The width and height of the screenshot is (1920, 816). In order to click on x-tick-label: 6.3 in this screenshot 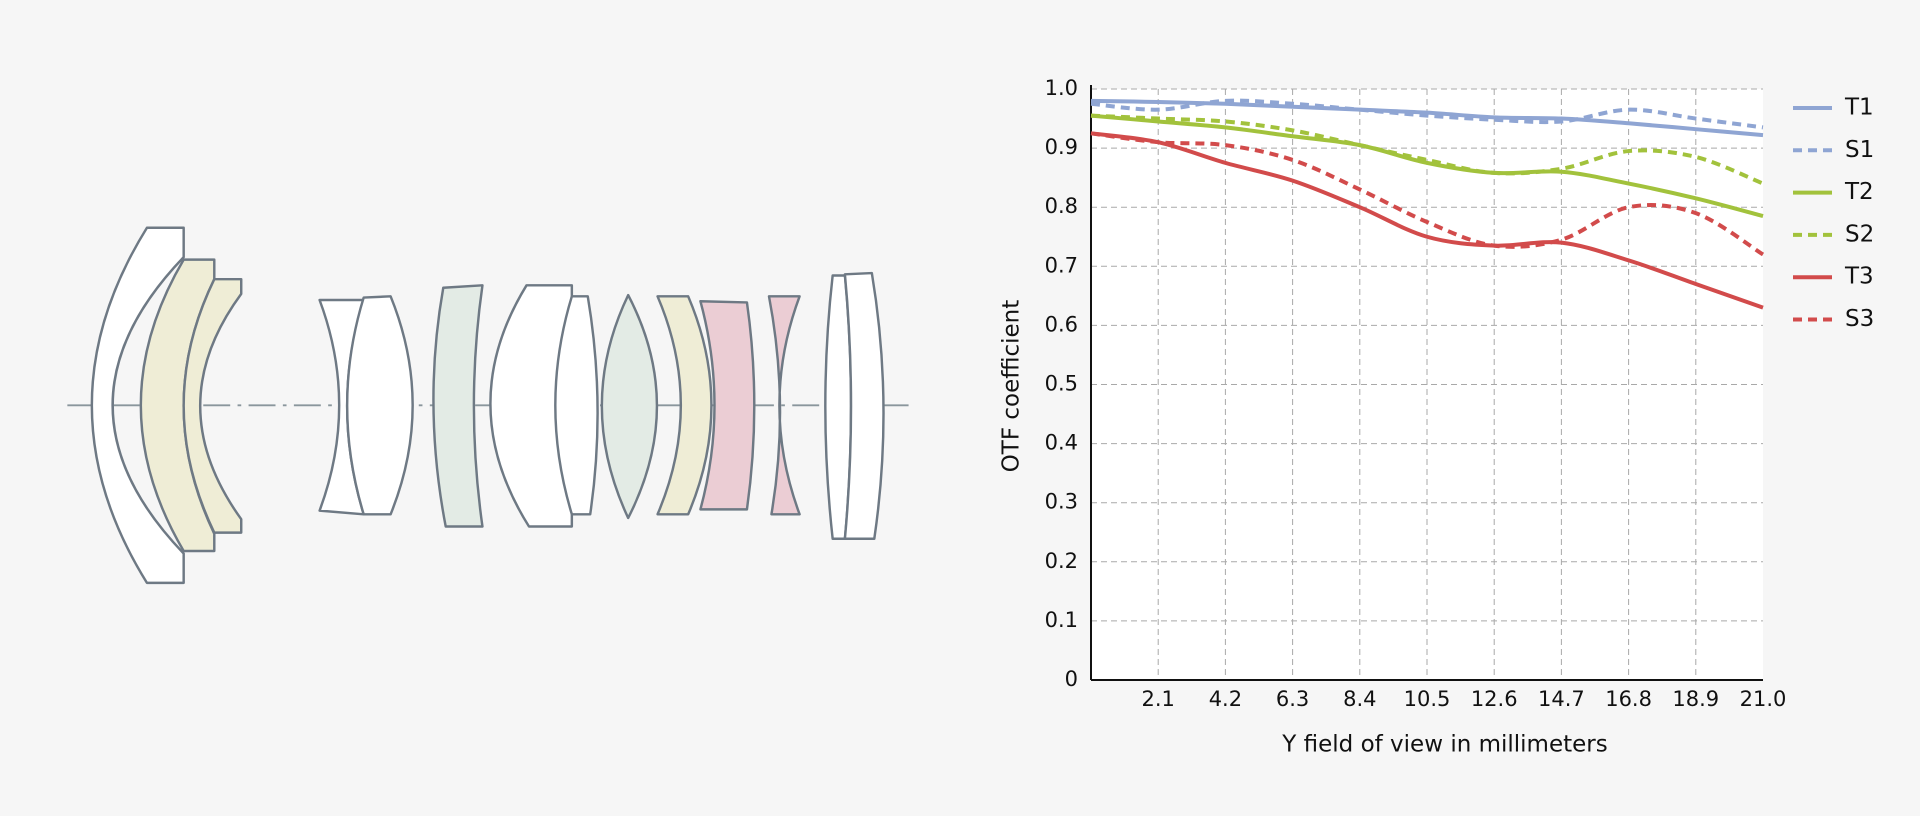, I will do `click(1292, 699)`.